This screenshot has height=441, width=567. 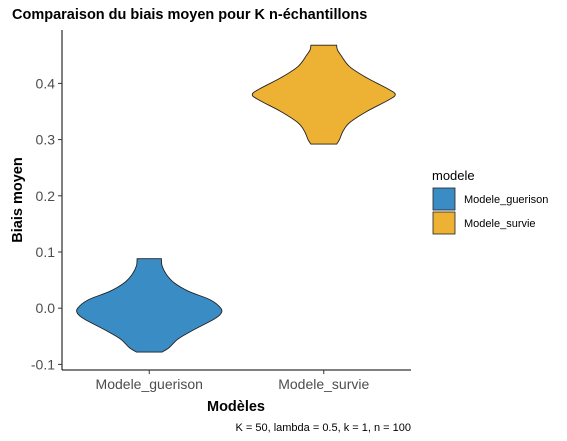 What do you see at coordinates (46, 196) in the screenshot?
I see `y-tick-label: 0.2` at bounding box center [46, 196].